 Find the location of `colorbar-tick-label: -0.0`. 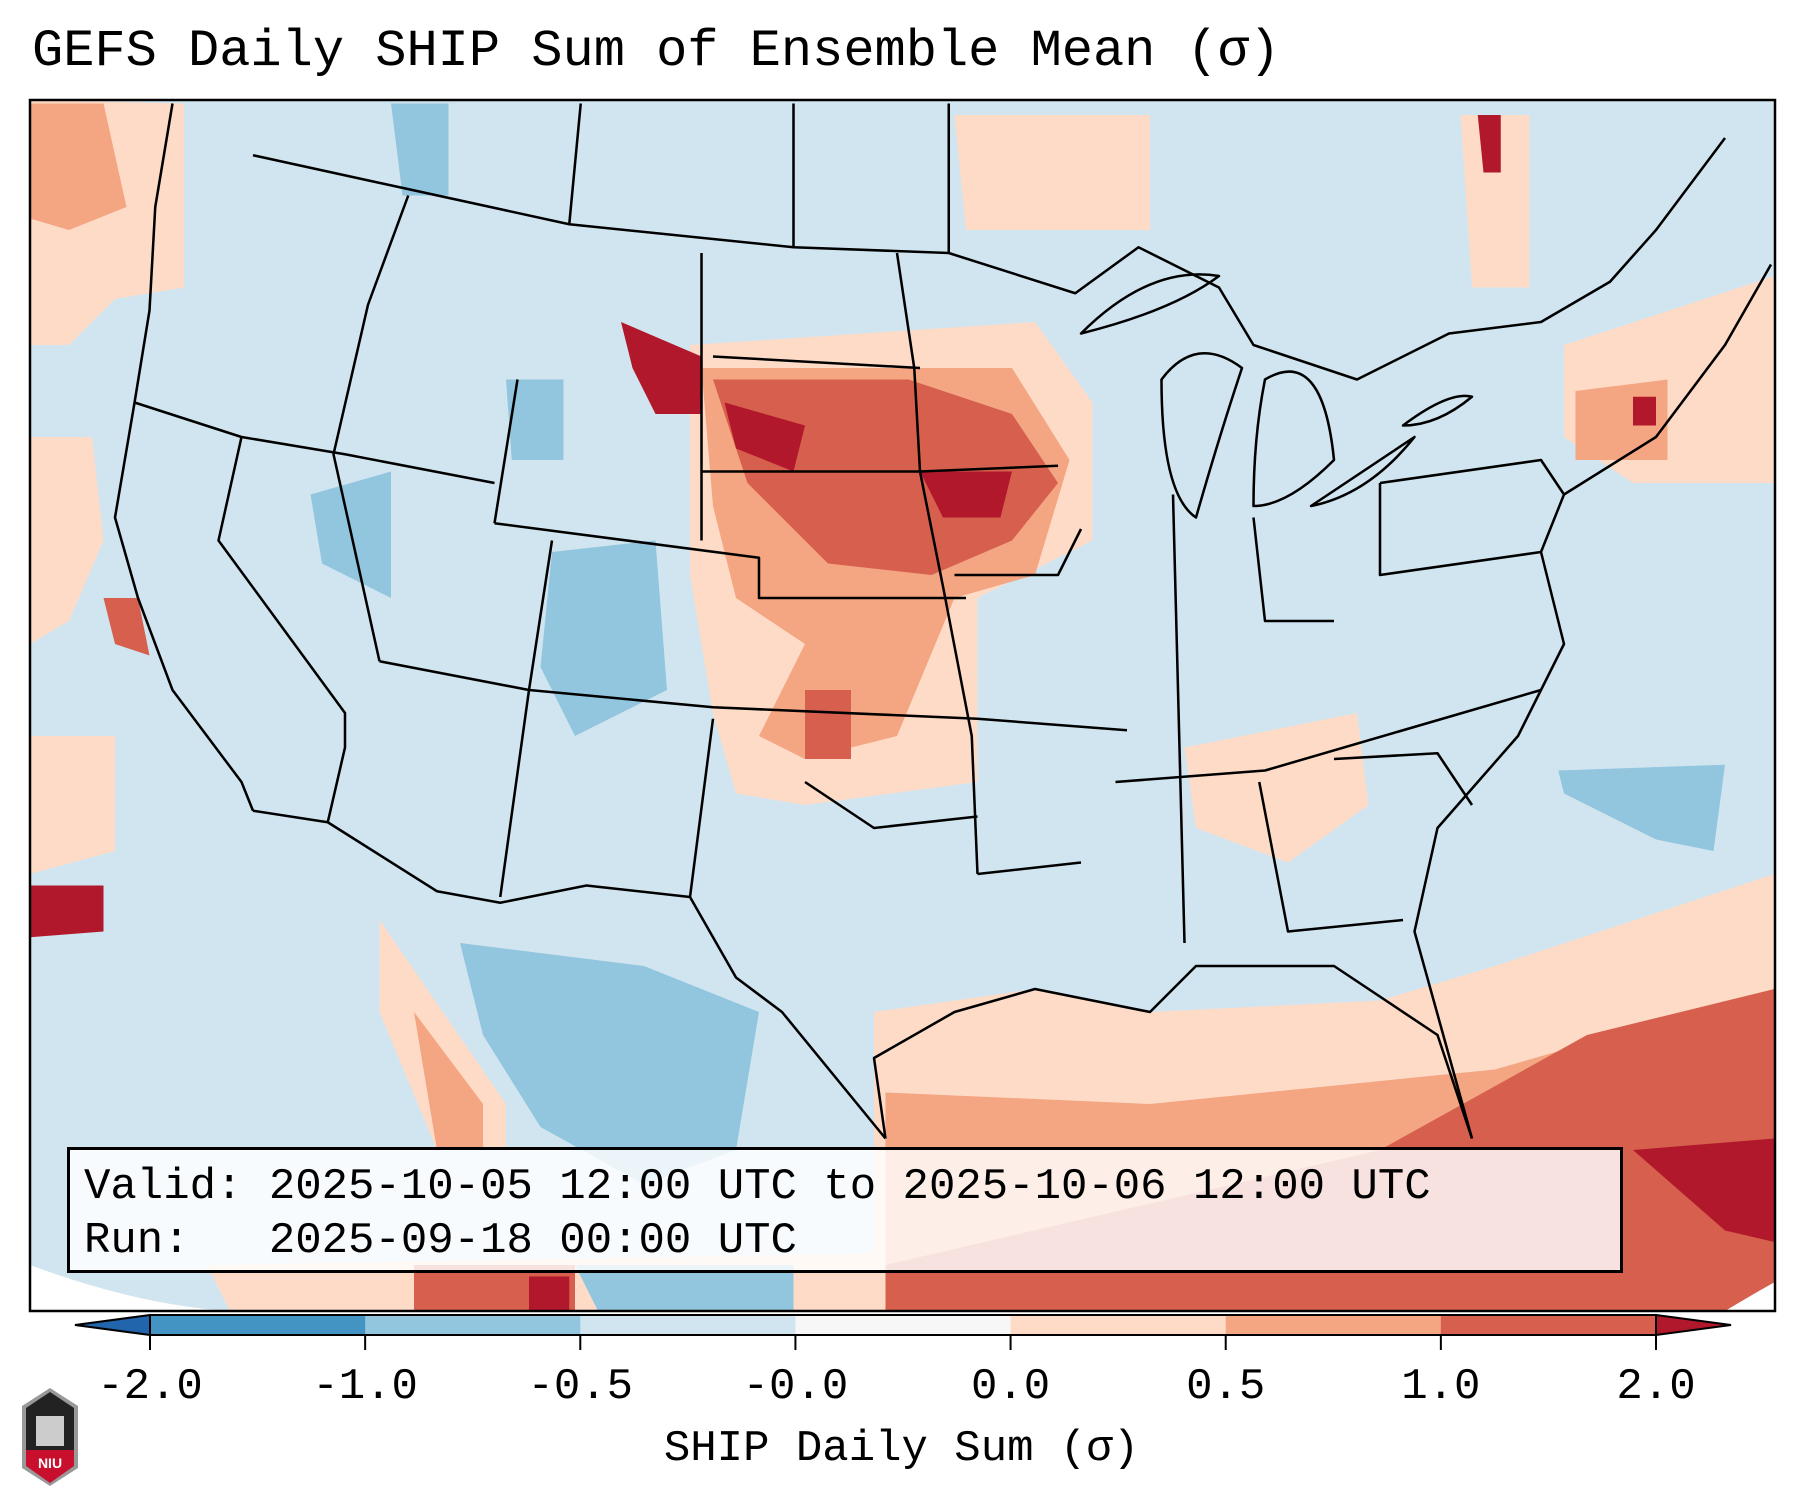

colorbar-tick-label: -0.0 is located at coordinates (795, 1387).